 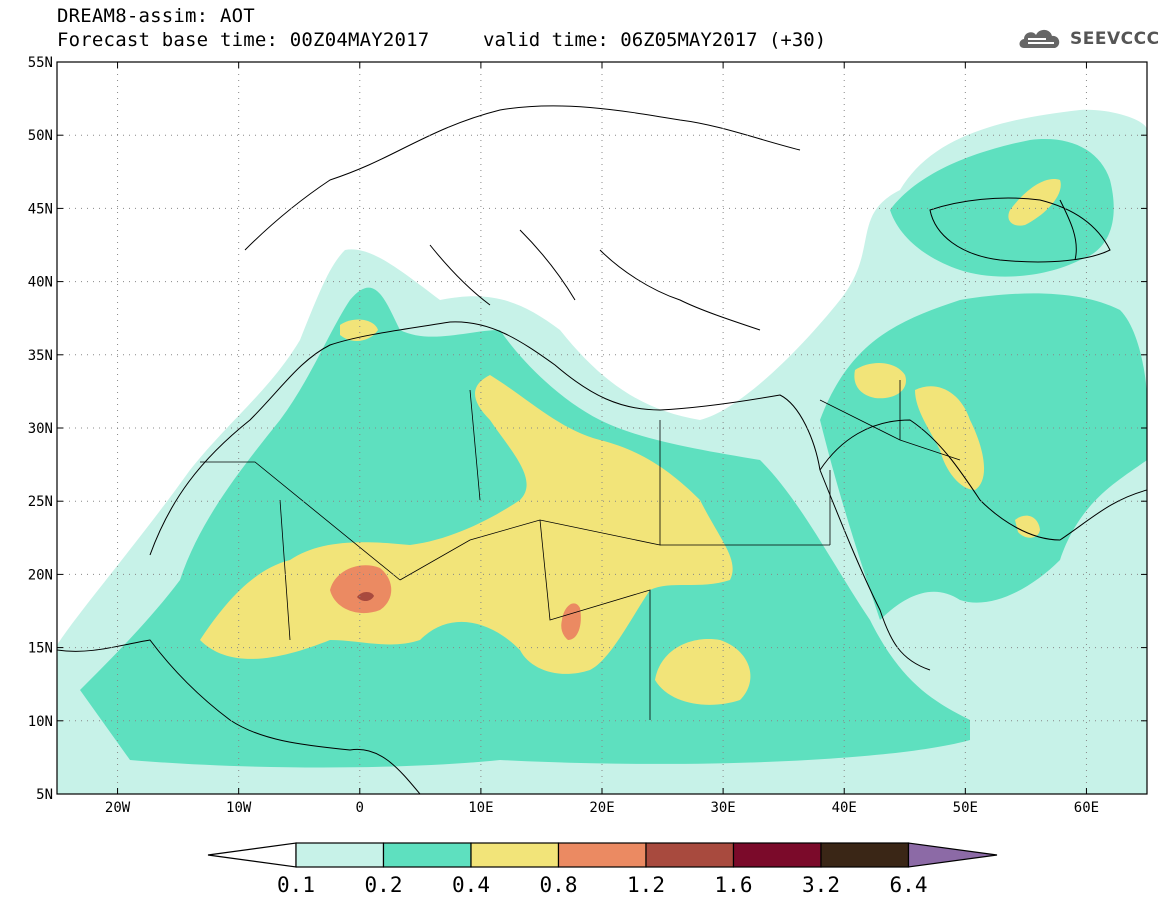 What do you see at coordinates (1115, 39) in the screenshot?
I see `logo-text: SEEVCCC` at bounding box center [1115, 39].